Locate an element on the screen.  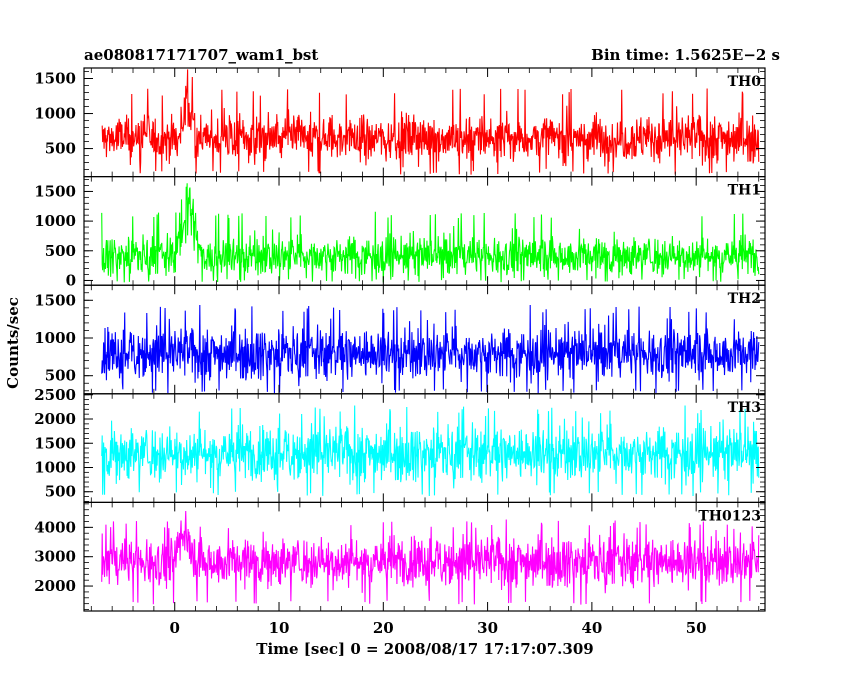
panel-label-th0123: TH0123 is located at coordinates (729, 516).